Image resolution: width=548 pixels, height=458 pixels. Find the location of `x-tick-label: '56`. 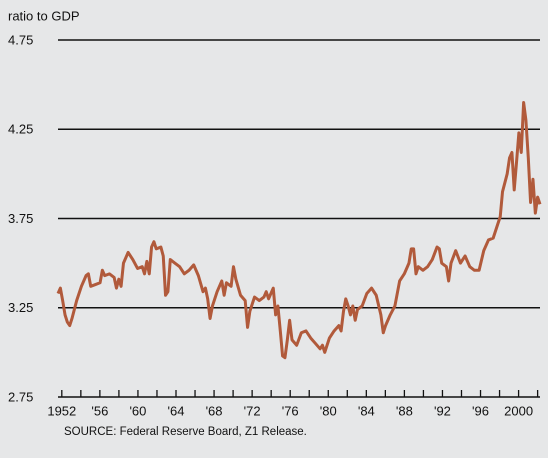

x-tick-label: '56 is located at coordinates (99, 410).